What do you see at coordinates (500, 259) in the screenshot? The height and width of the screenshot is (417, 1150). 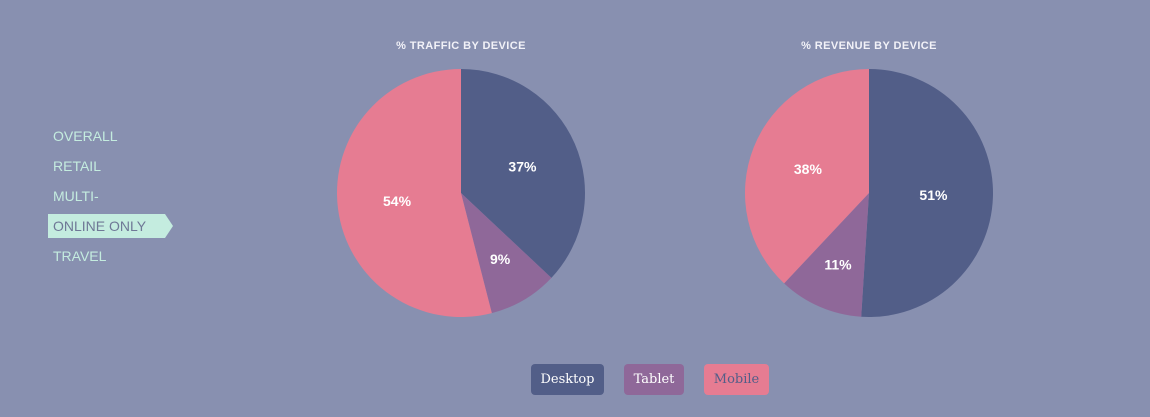 I see `data-label-tablet: 9%` at bounding box center [500, 259].